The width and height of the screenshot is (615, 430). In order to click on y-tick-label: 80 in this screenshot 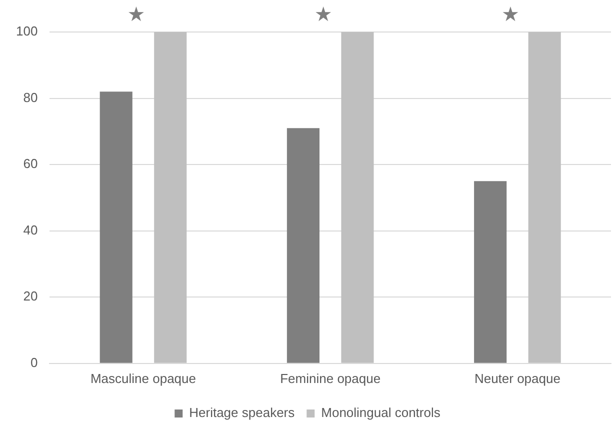, I will do `click(30, 97)`.